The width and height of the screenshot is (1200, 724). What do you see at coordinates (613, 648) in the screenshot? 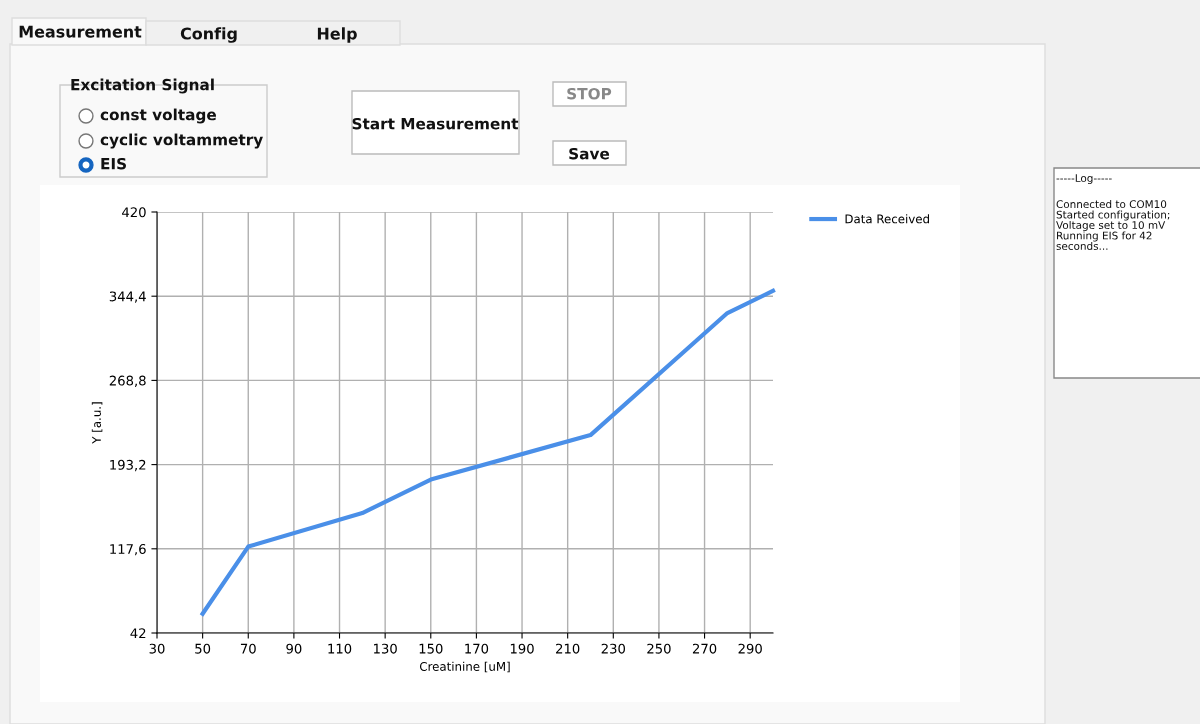
I see `x-tick-label: 230` at bounding box center [613, 648].